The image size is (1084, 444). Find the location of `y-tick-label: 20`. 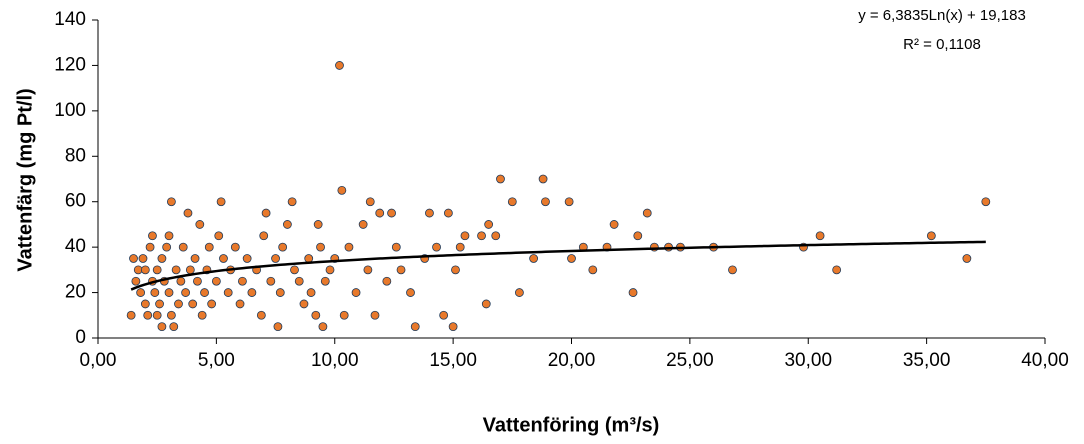

y-tick-label: 20 is located at coordinates (75, 292).